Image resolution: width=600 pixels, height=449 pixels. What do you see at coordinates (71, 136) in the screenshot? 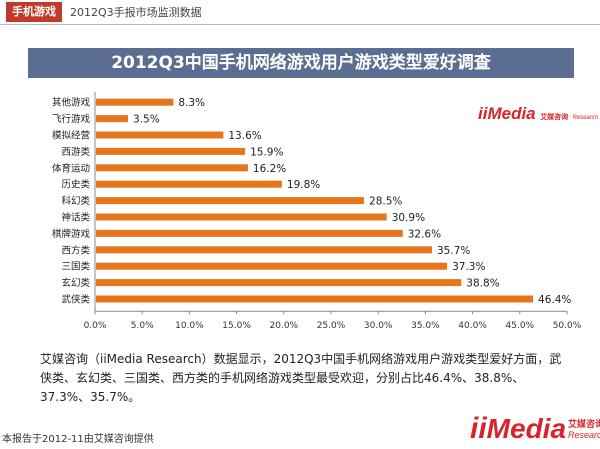
I see `category-label: 模拟经营` at bounding box center [71, 136].